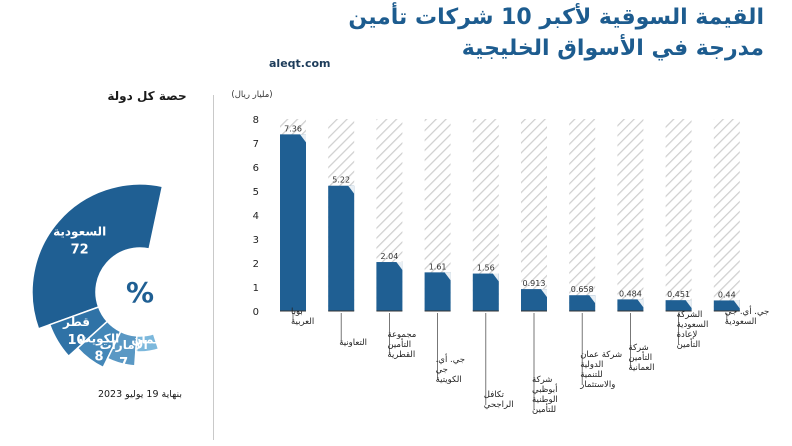 This screenshot has height=446, width=792. Describe the element at coordinates (76, 322) in the screenshot. I see `share-country-label: قطر` at that location.